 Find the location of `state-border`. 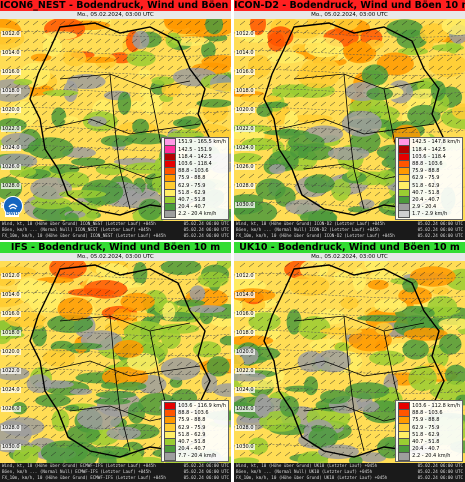

state-border is located at coordinates (354, 383).